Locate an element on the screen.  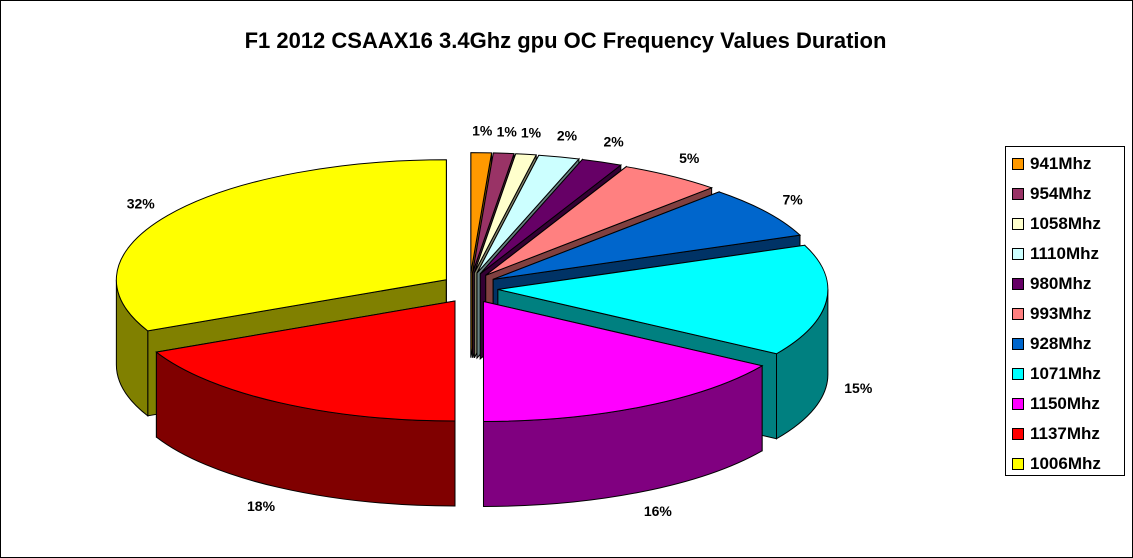
legend-label: 993Mhz is located at coordinates (1061, 313).